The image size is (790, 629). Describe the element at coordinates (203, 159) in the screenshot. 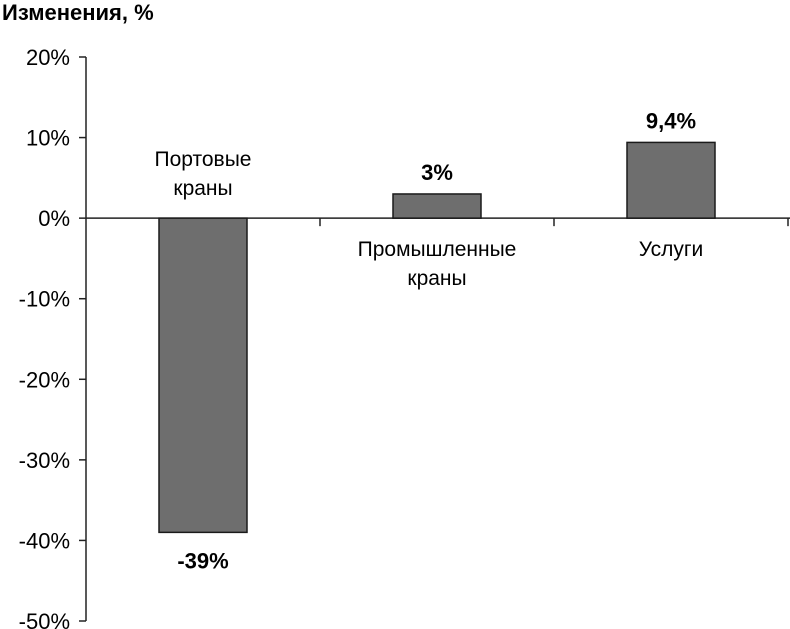

I see `category-label-line: Портовые` at that location.